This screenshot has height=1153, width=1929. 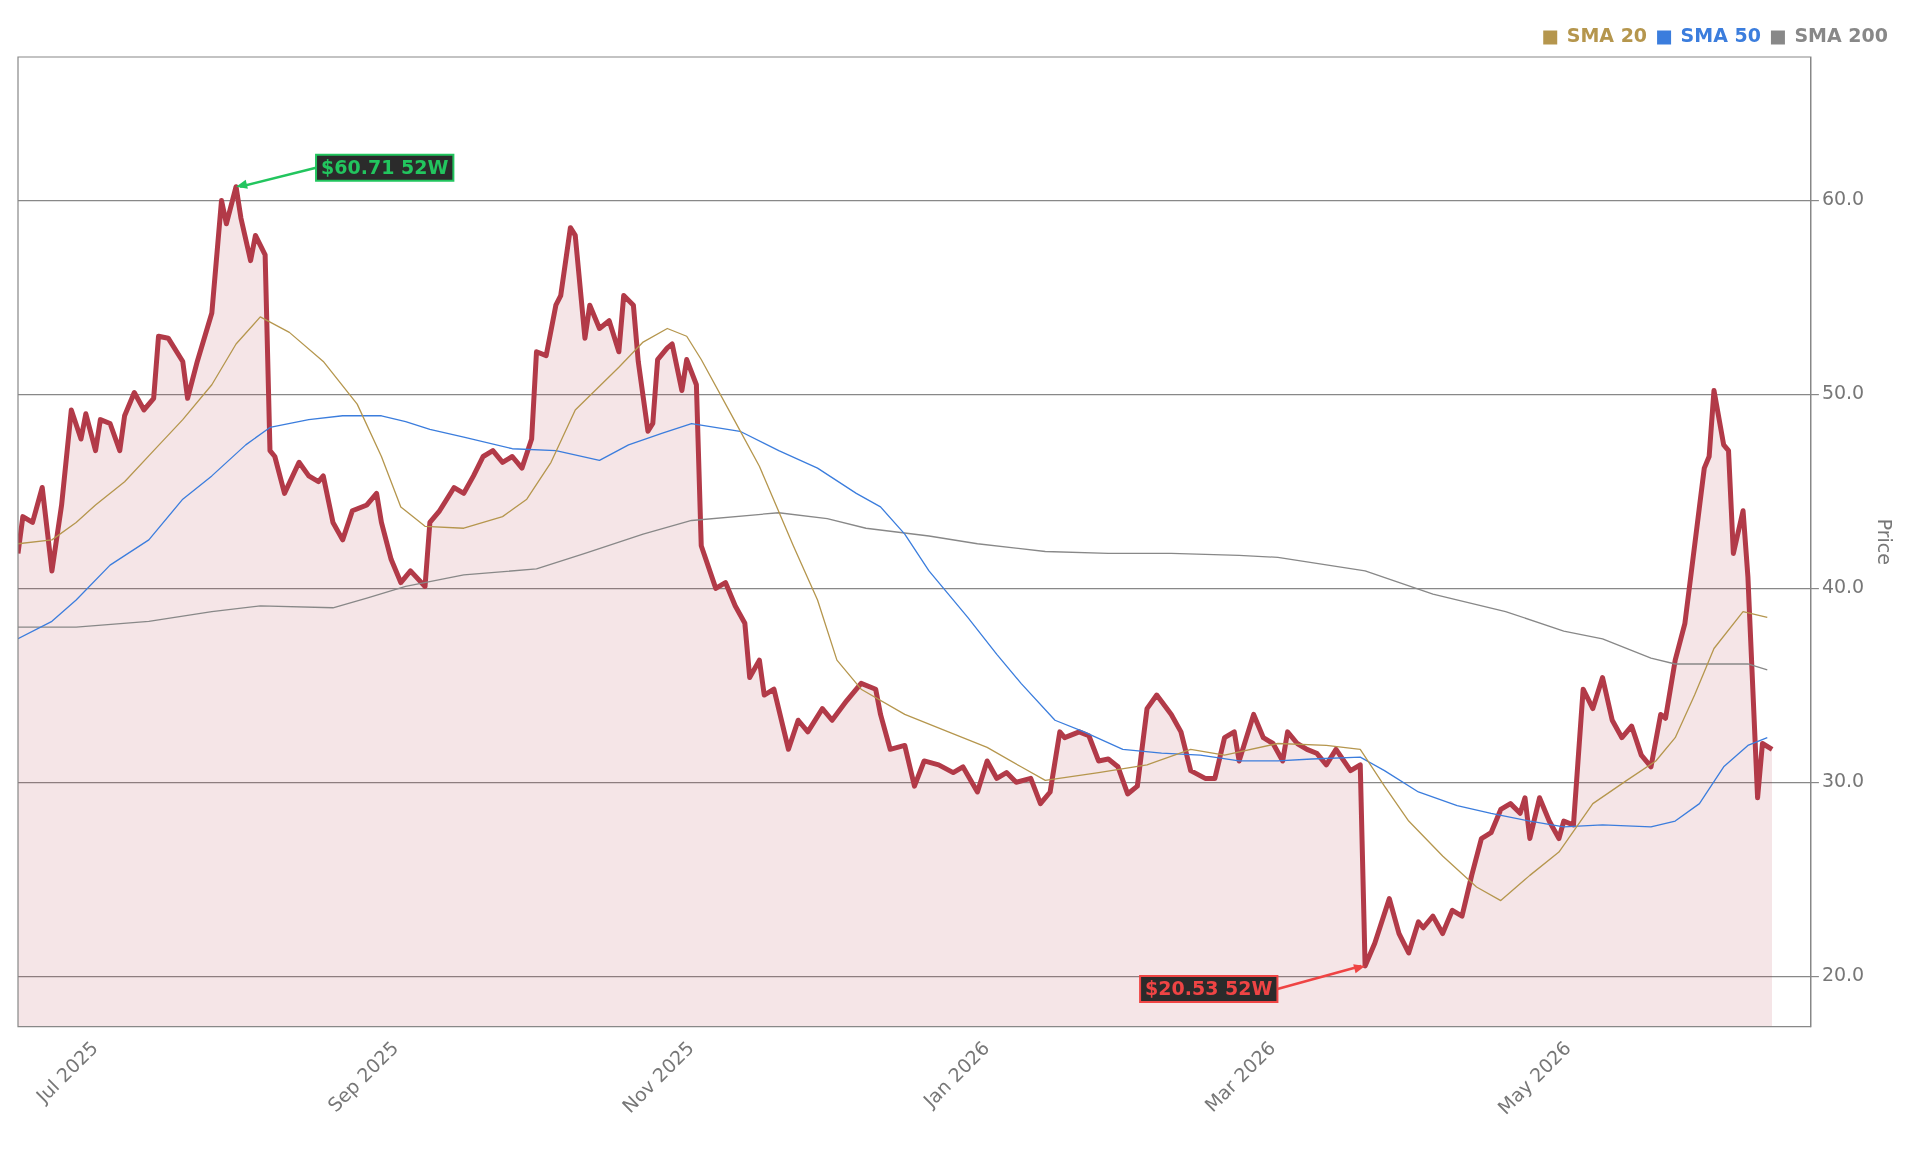 What do you see at coordinates (1843, 586) in the screenshot?
I see `y-tick-label: 40.0` at bounding box center [1843, 586].